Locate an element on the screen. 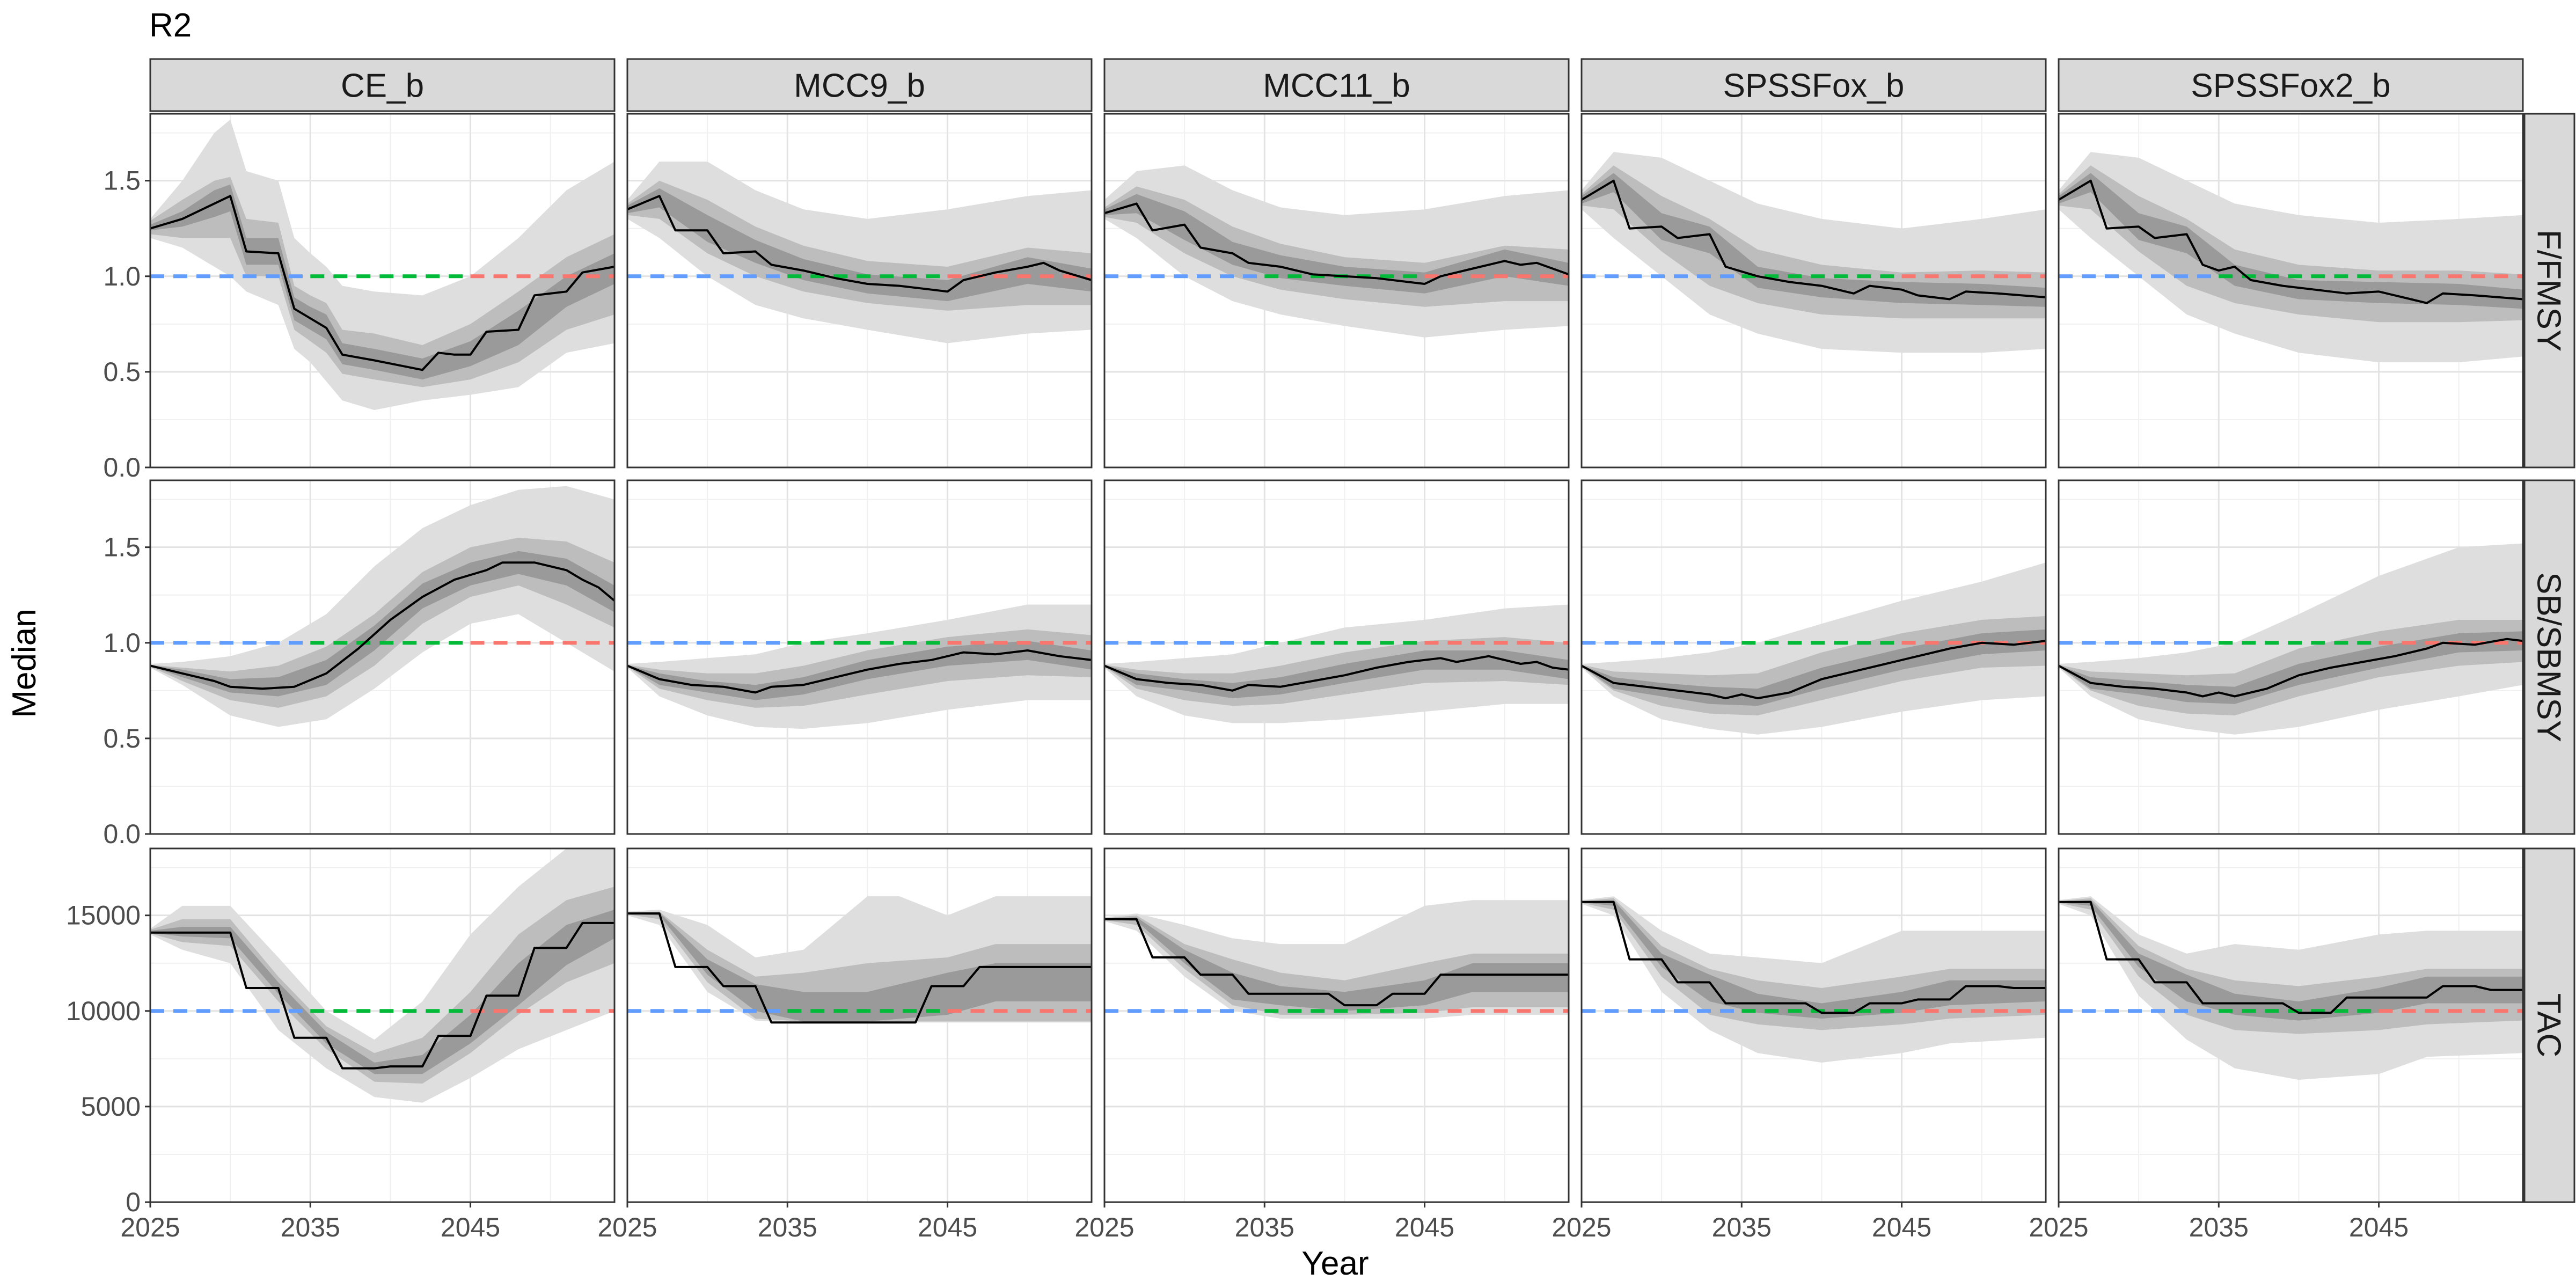 The image size is (2576, 1288). column-strip-label: SPSSFox_b is located at coordinates (1814, 86).